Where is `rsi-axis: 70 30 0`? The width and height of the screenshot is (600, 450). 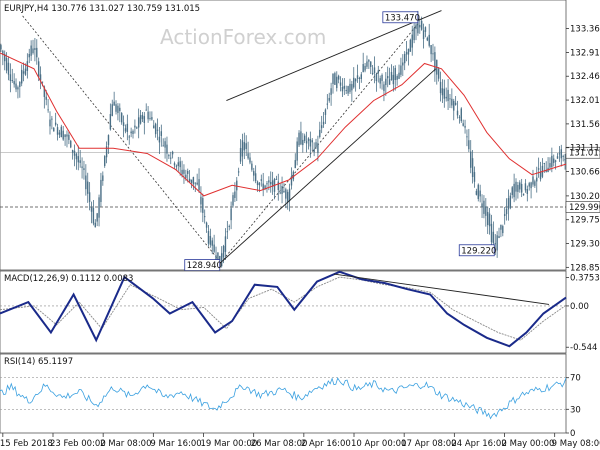
rsi-axis: 70 30 0 is located at coordinates (573, 406).